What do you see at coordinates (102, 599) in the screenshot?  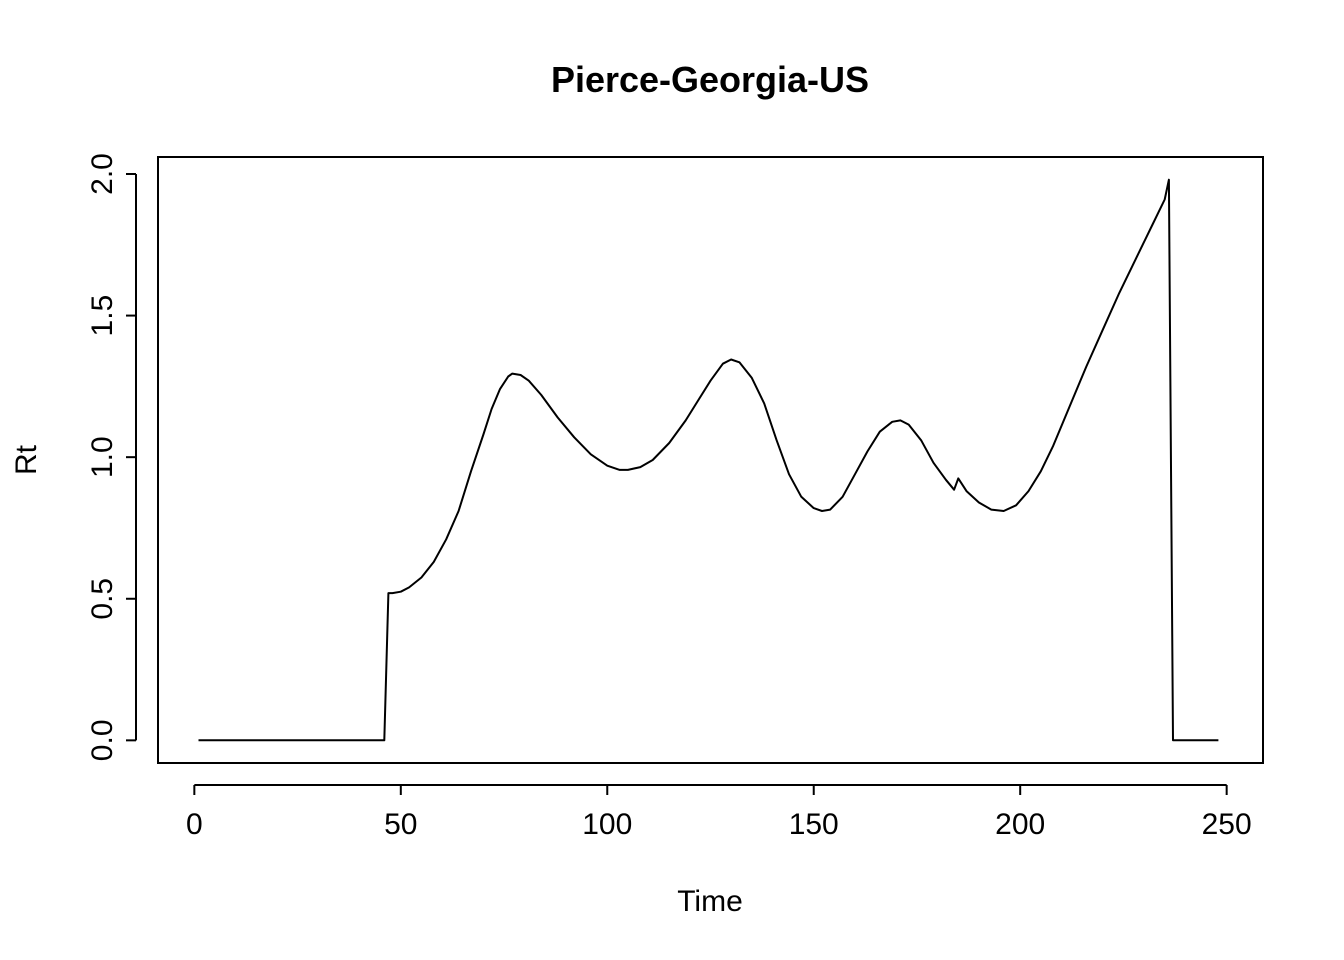 I see `y-tick-label: 0.5` at bounding box center [102, 599].